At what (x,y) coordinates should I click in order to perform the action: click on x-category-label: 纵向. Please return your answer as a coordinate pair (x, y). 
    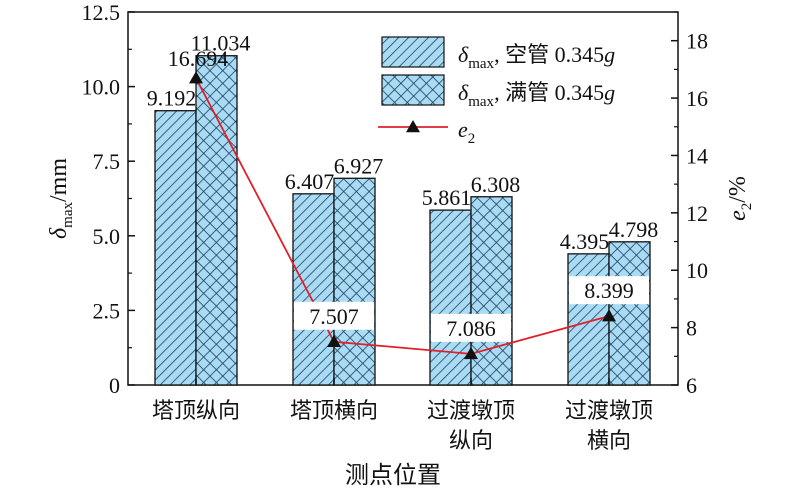
    Looking at the image, I should click on (471, 440).